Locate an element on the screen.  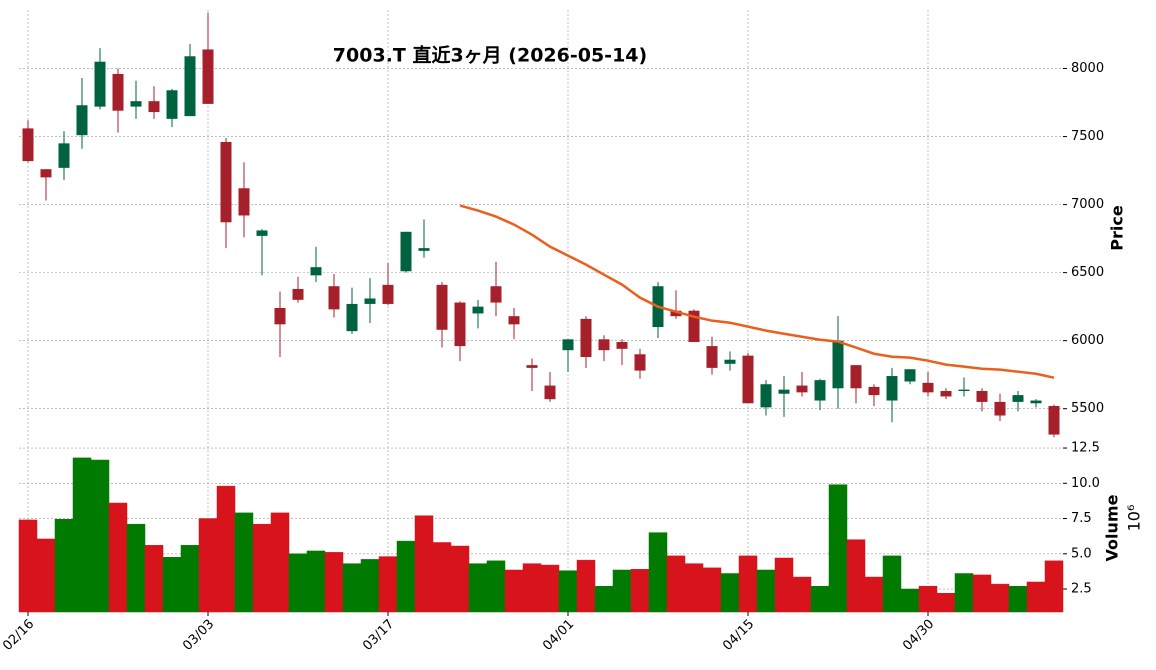
y-tick-label: 6500 is located at coordinates (1087, 272).